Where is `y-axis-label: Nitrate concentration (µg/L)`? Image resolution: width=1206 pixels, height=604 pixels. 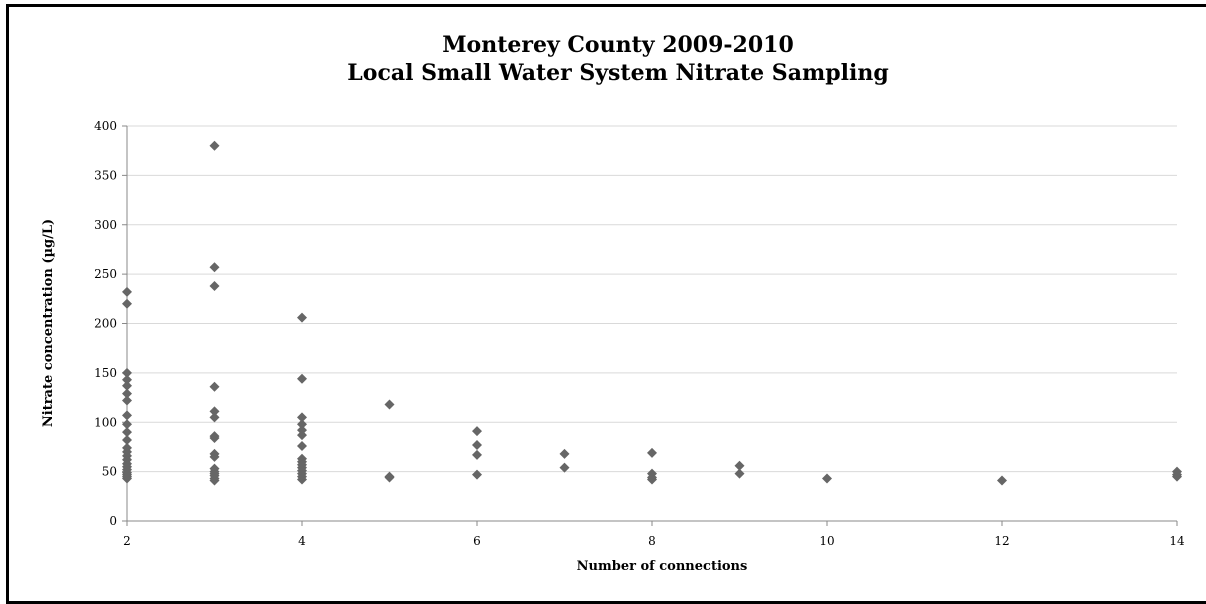
y-axis-label: Nitrate concentration (µg/L) is located at coordinates (48, 323).